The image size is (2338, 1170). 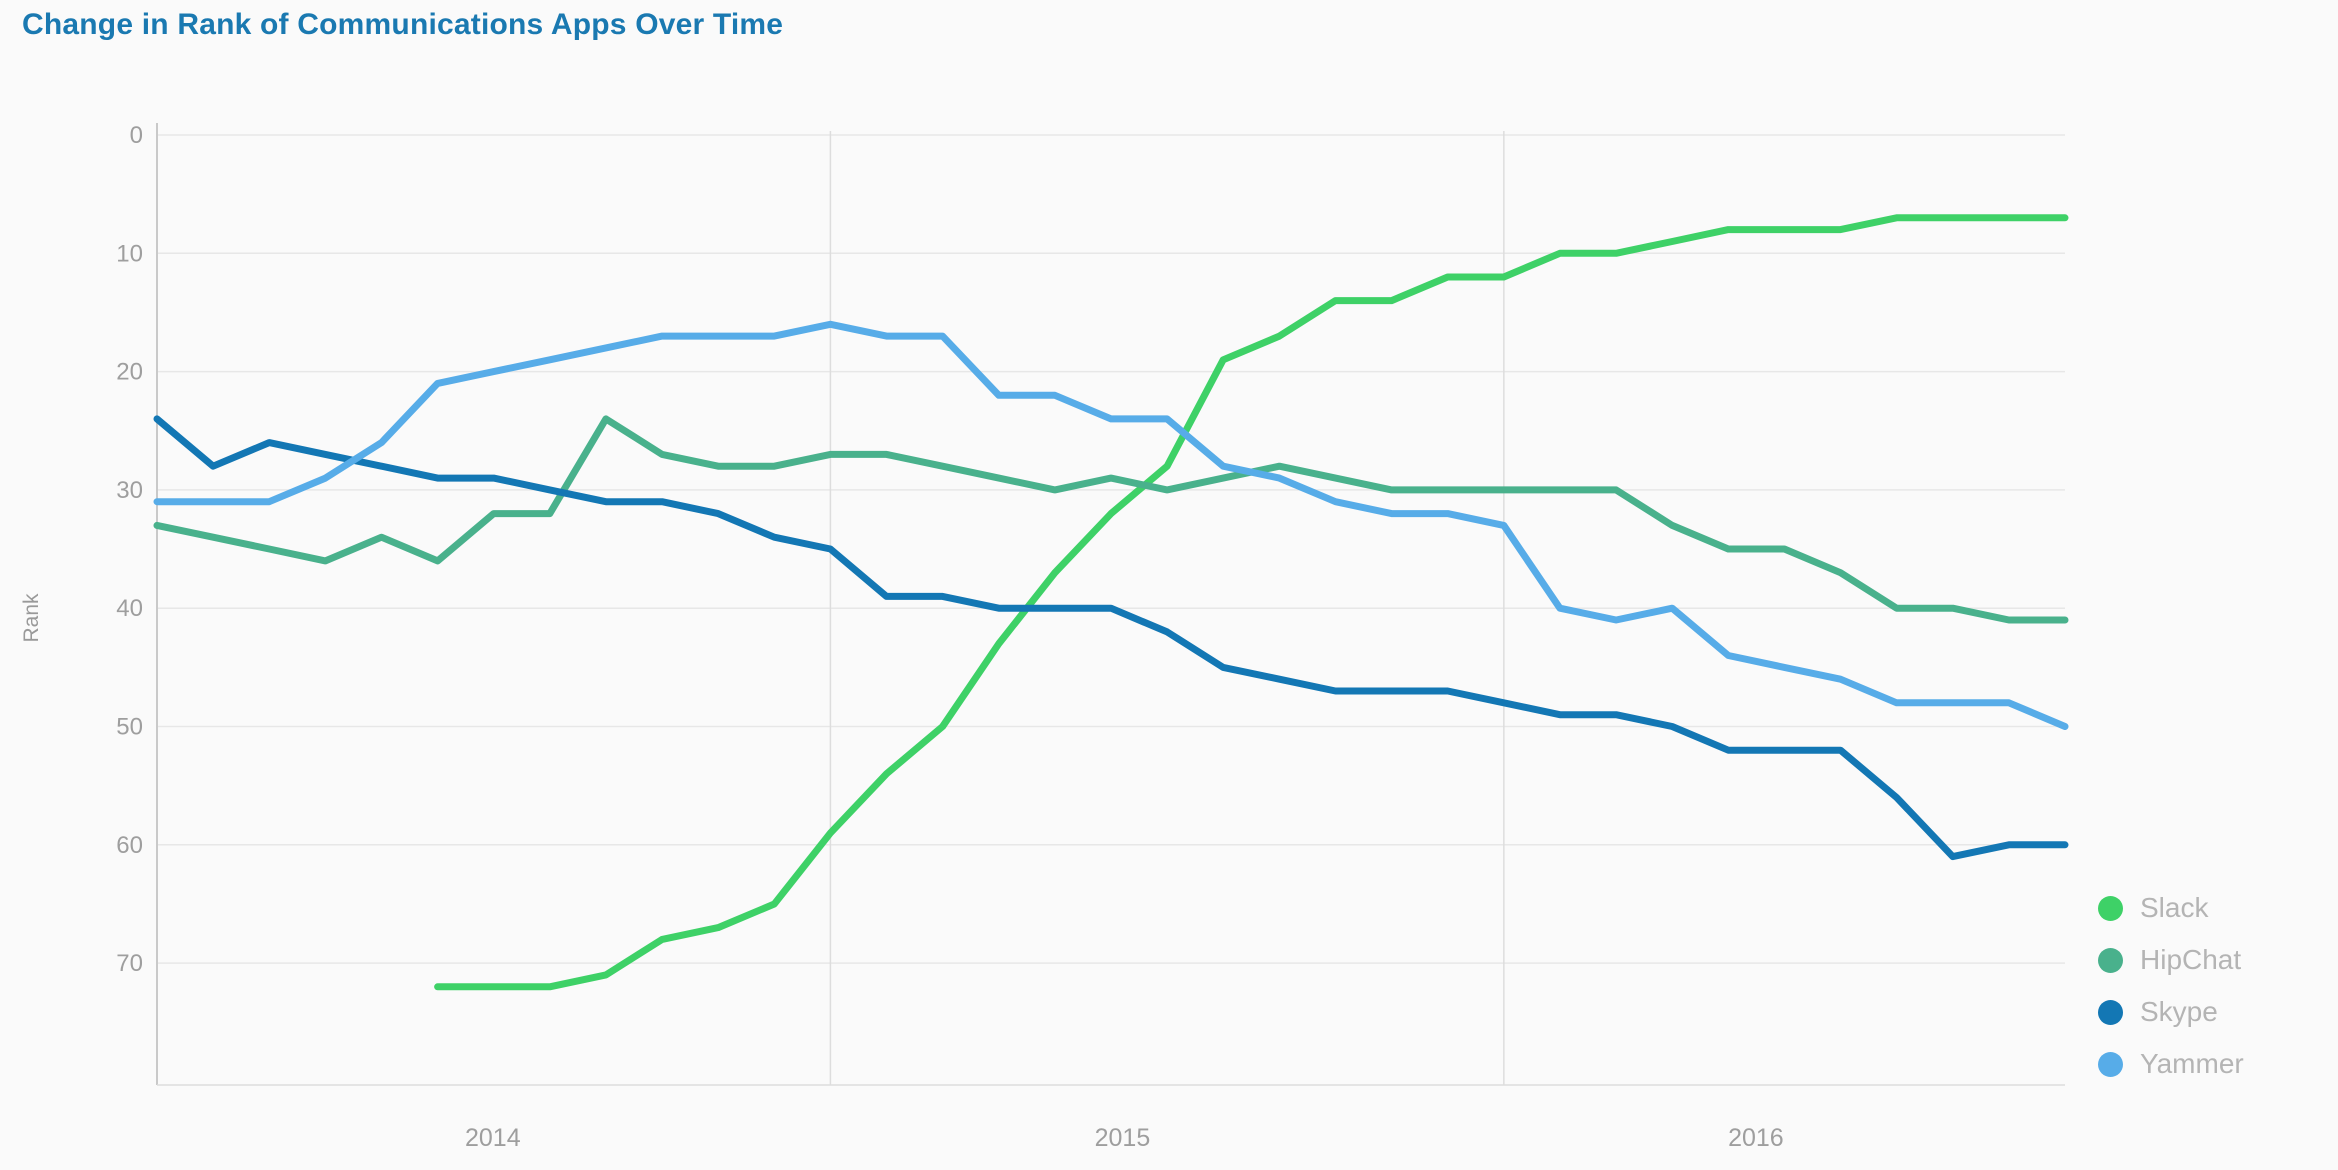 What do you see at coordinates (2110, 908) in the screenshot?
I see `legend-dot-slack` at bounding box center [2110, 908].